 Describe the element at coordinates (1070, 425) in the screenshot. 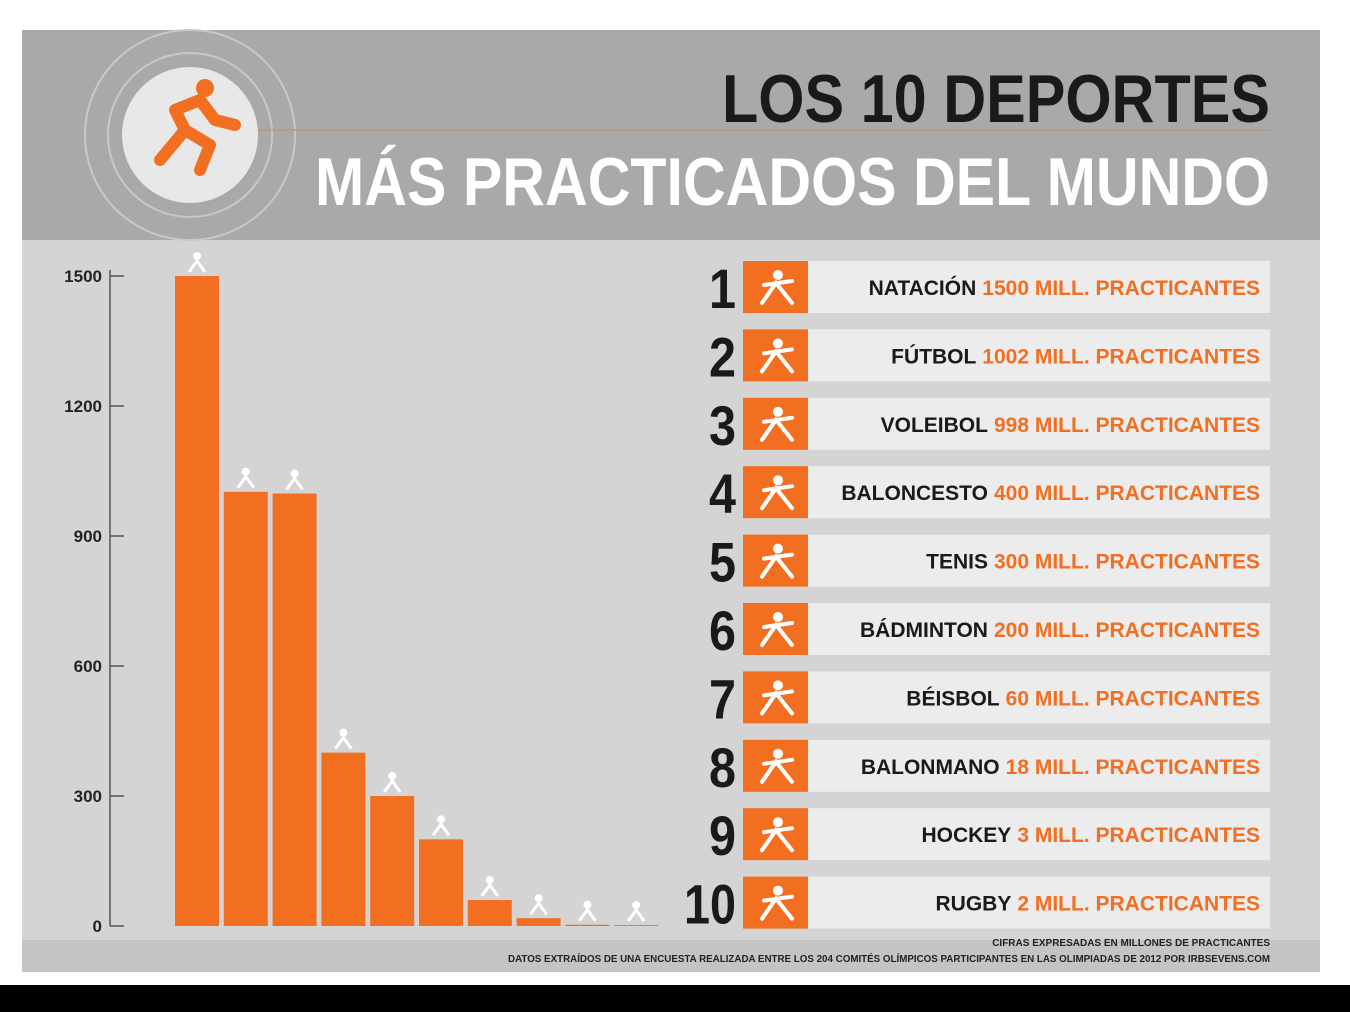

I see `row-label: VOLEIBOL 998 MILL. PRACTICANTES` at that location.